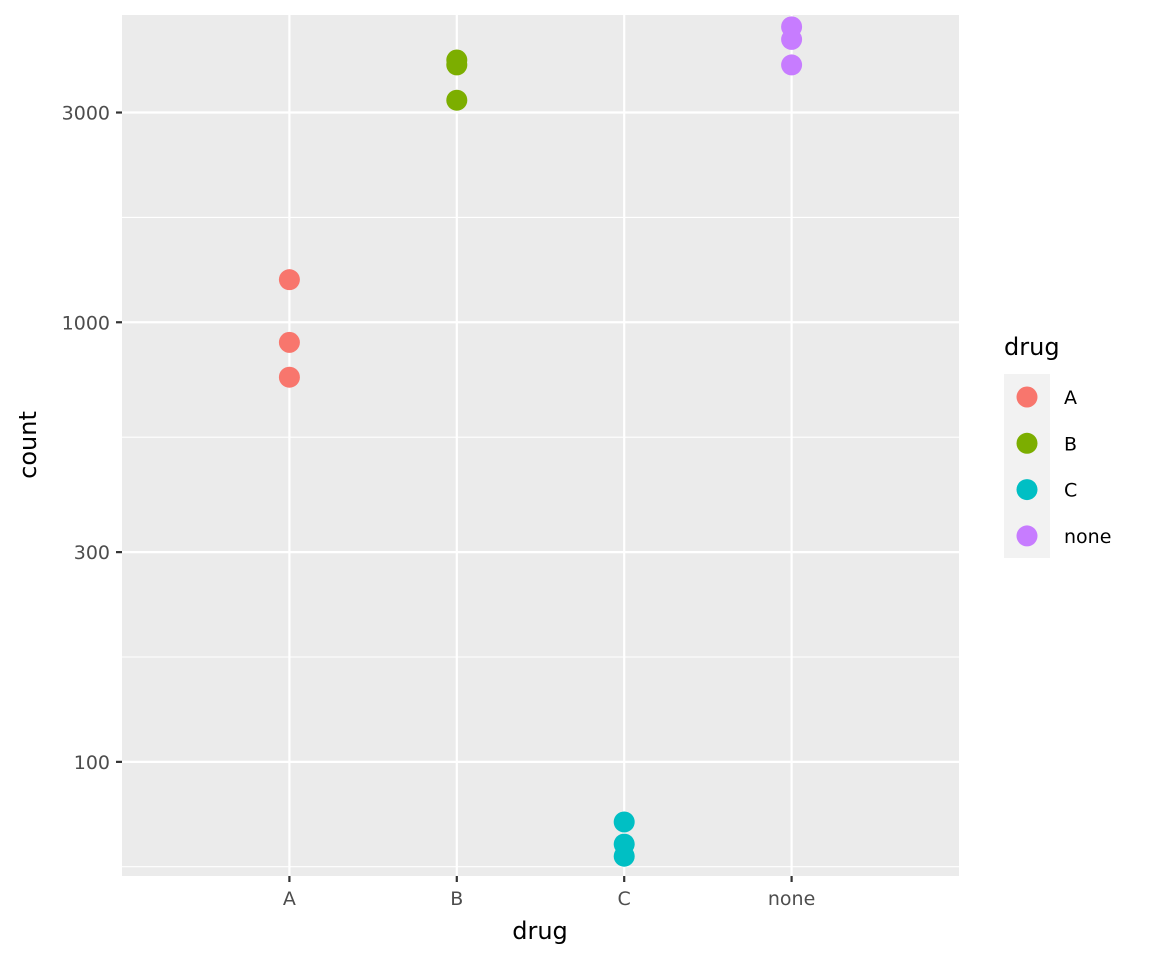 The height and width of the screenshot is (960, 1152). Describe the element at coordinates (1027, 443) in the screenshot. I see `legend-key-b` at that location.